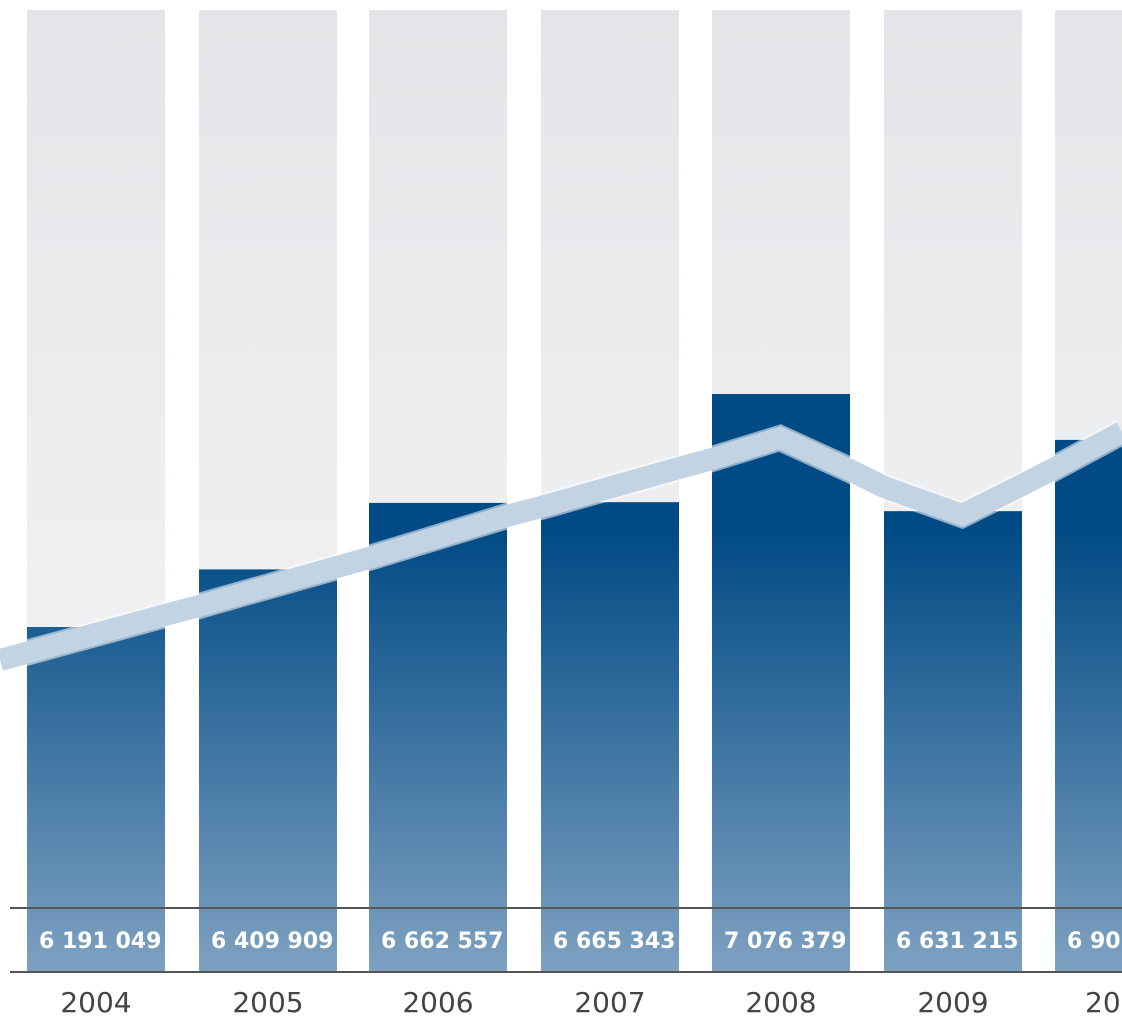  I want to click on year-label-2008: 2008, so click(780, 1002).